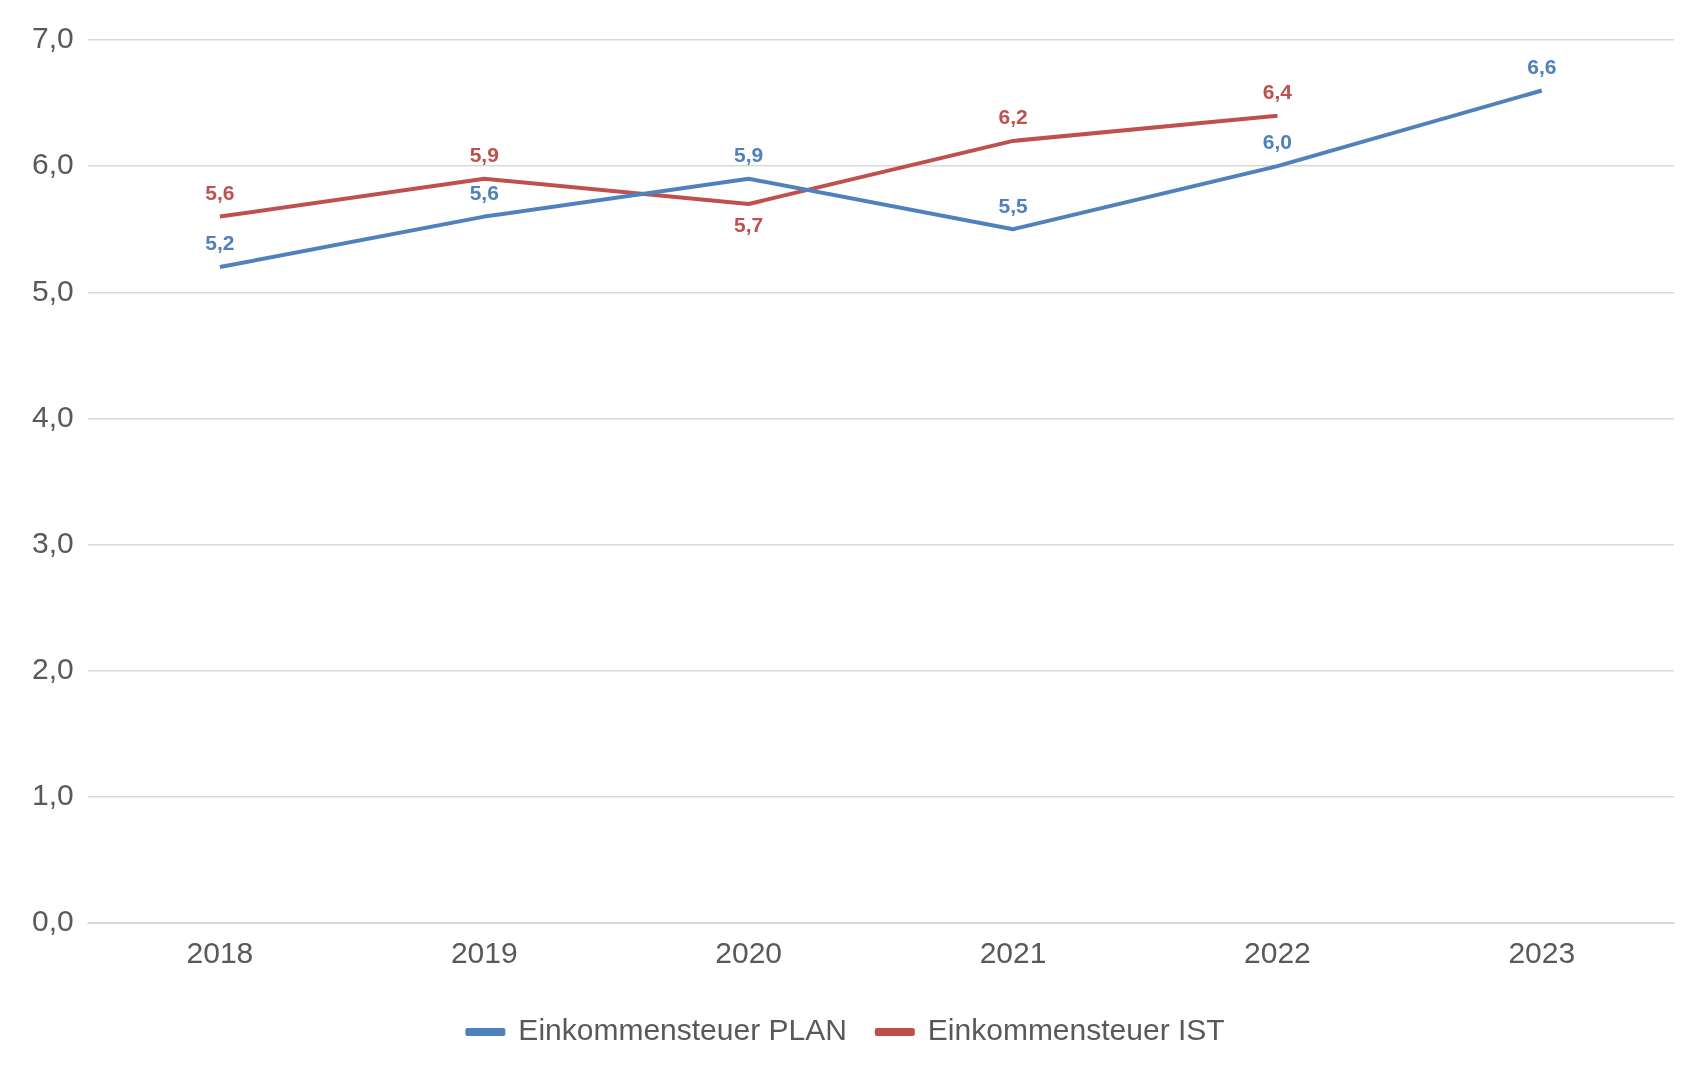  I want to click on x-tick-label: 2020, so click(749, 953).